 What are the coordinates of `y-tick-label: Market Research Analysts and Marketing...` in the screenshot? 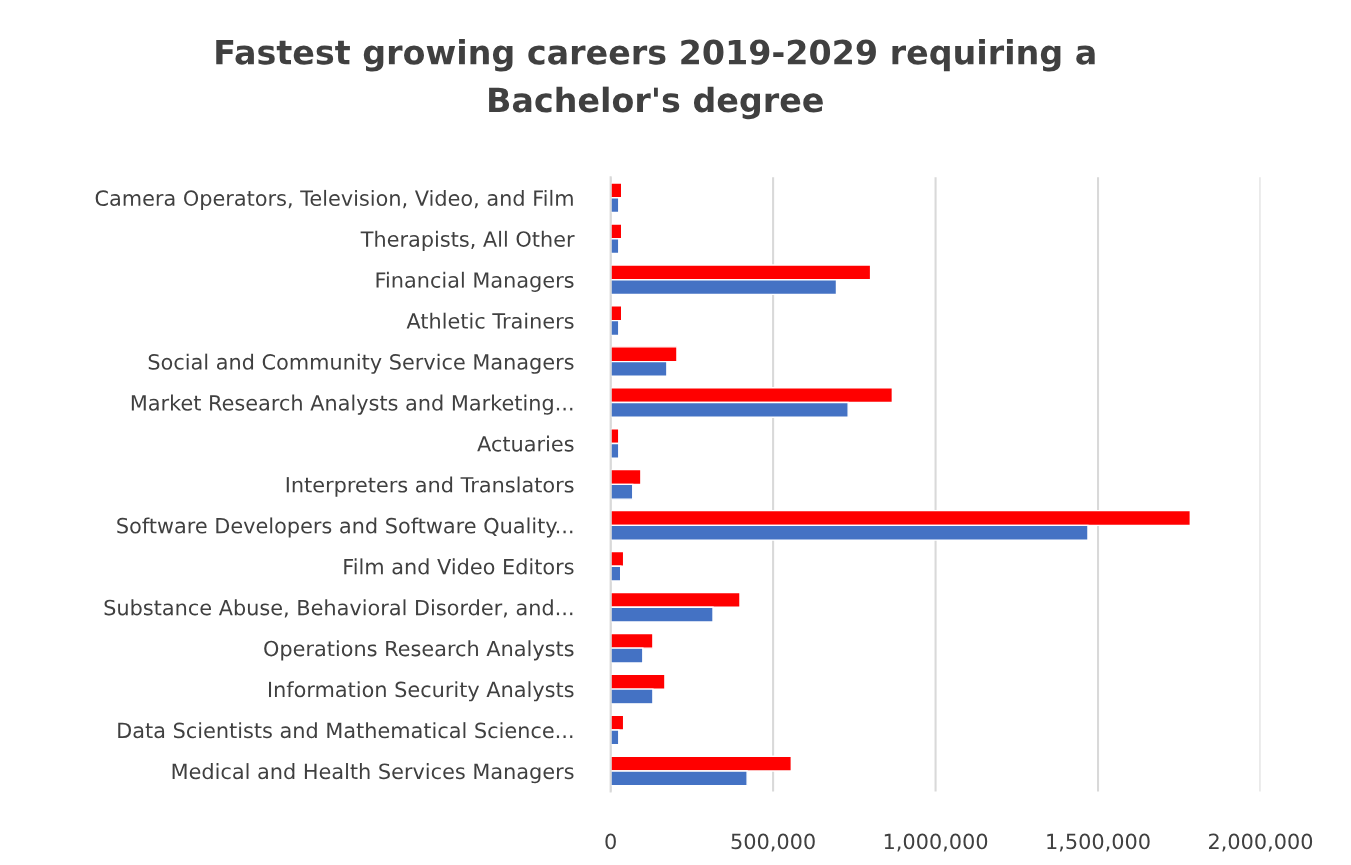 It's located at (352, 404).